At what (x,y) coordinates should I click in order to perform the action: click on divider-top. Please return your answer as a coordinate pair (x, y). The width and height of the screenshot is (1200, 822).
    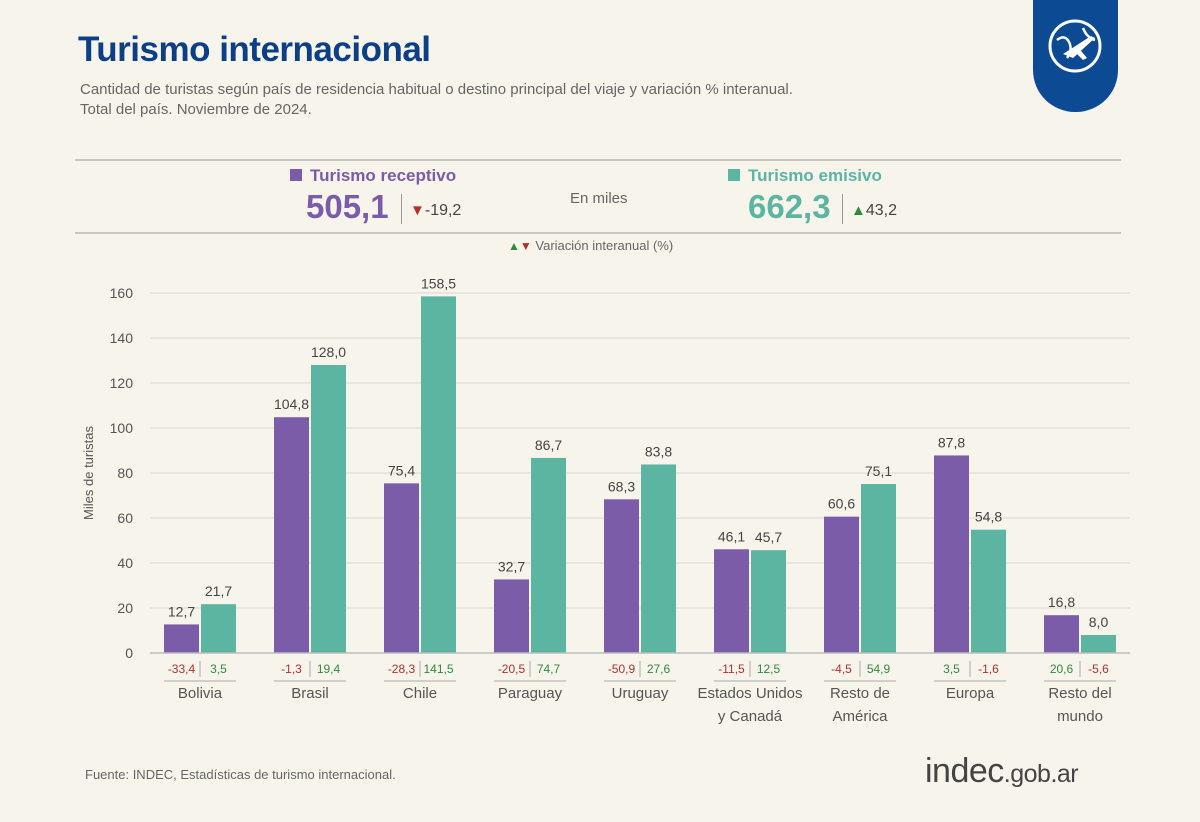
    Looking at the image, I should click on (598, 160).